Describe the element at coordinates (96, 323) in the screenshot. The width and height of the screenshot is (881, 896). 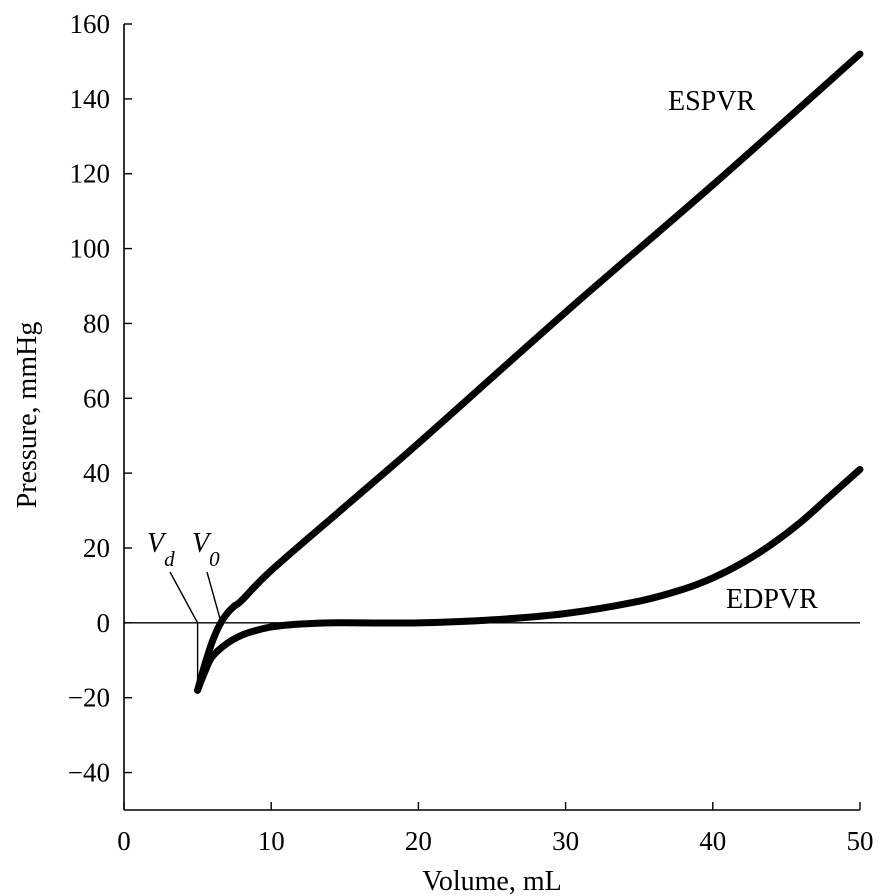
I see `y-tick-label: 80` at that location.